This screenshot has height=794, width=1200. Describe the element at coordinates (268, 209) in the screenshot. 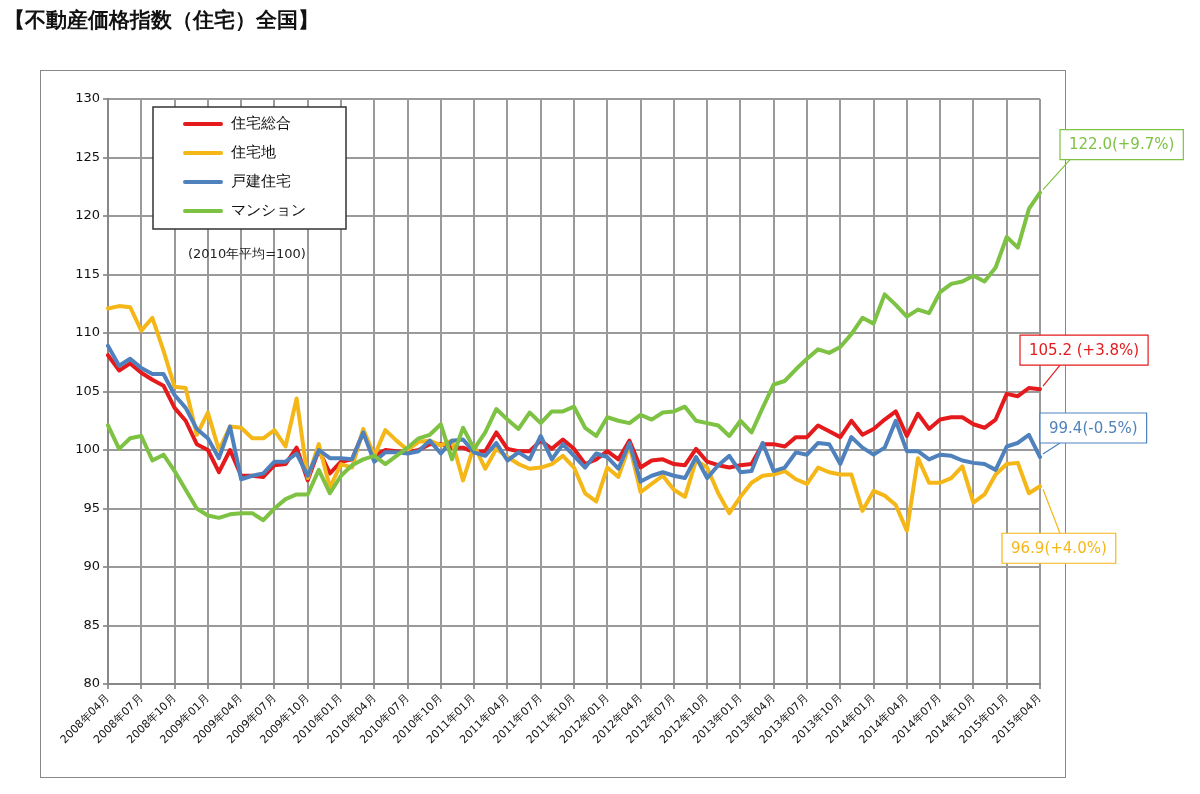

I see `legend-label: マンション` at that location.